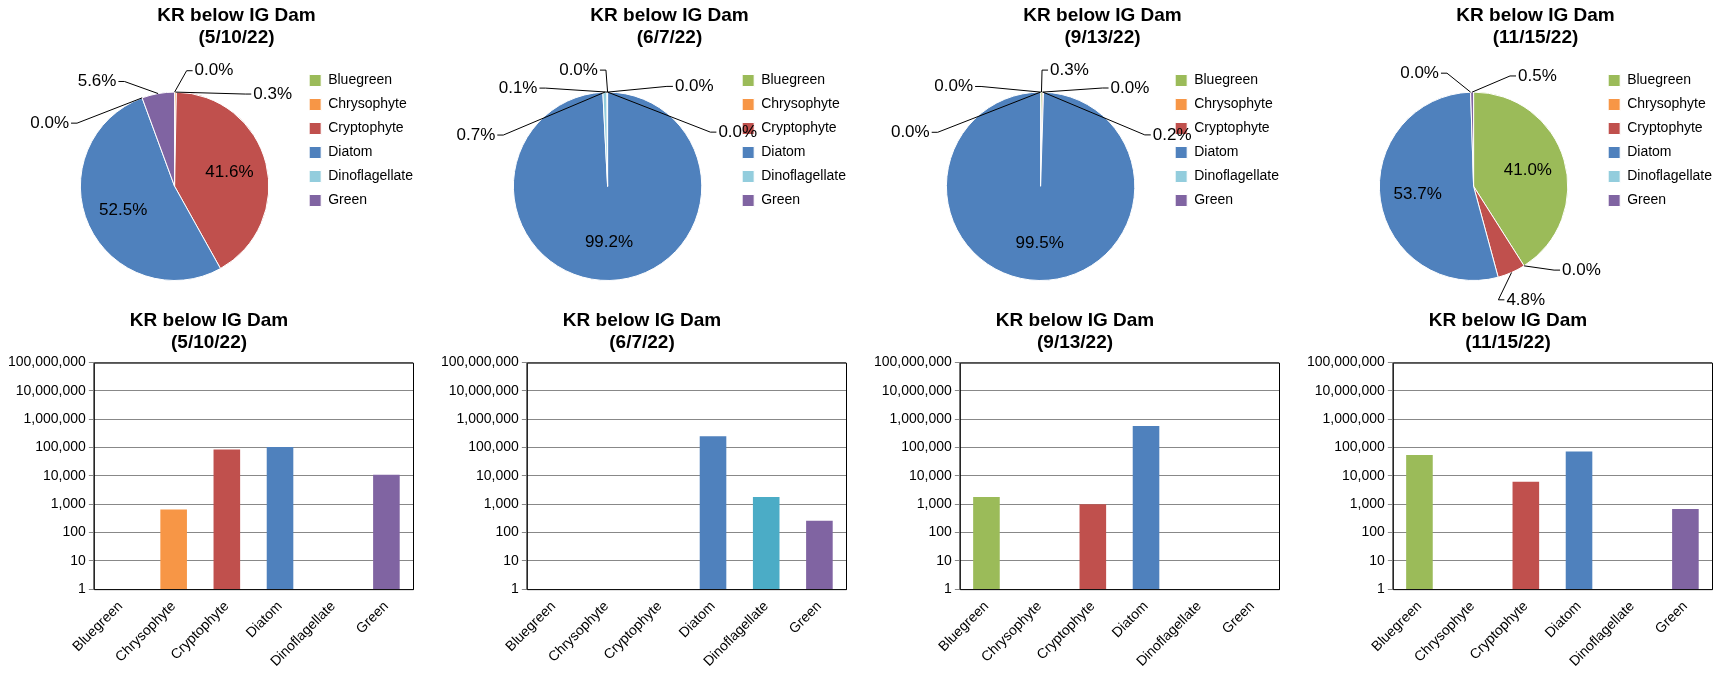 The width and height of the screenshot is (1732, 673). I want to click on data-label: 52.5%, so click(123, 209).